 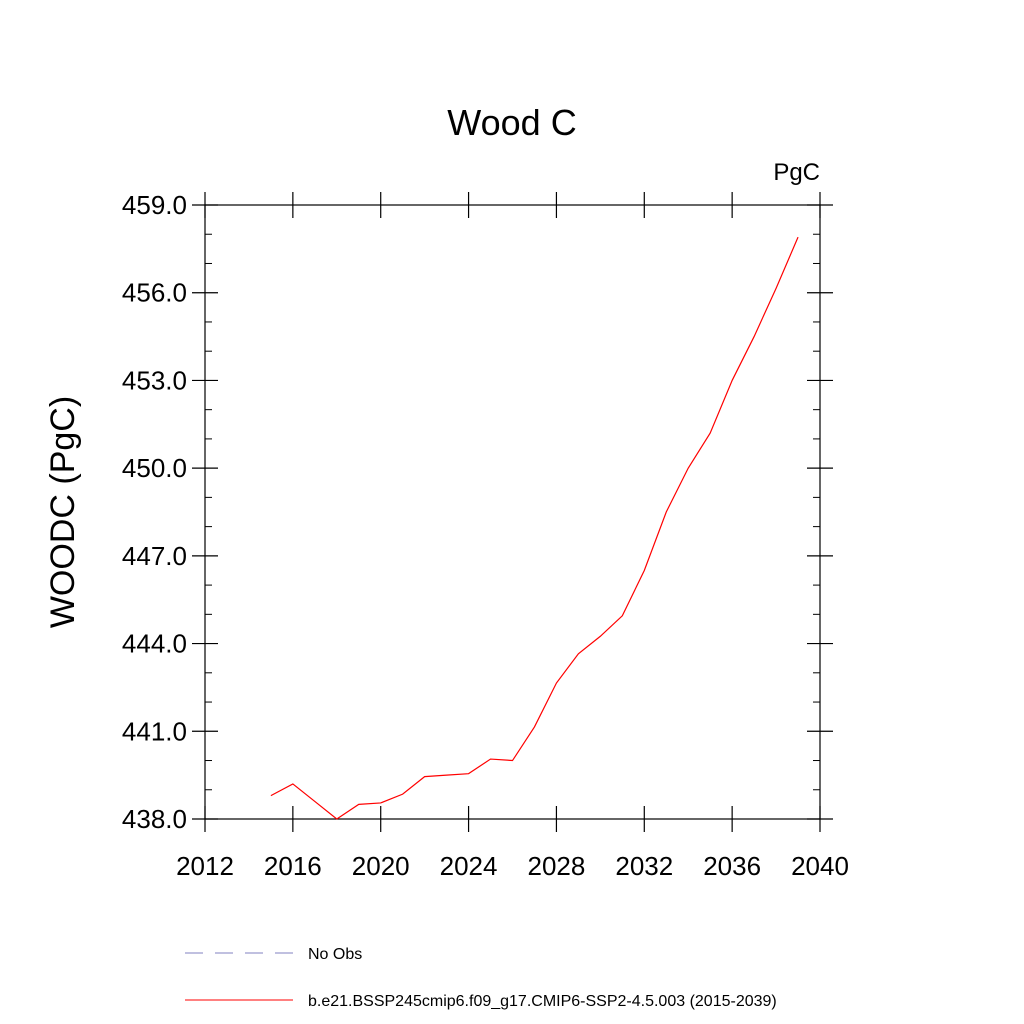 What do you see at coordinates (512, 866) in the screenshot?
I see `x-tick-labels: 2012 2016 2020 2024 2028 2032 2036 2040` at bounding box center [512, 866].